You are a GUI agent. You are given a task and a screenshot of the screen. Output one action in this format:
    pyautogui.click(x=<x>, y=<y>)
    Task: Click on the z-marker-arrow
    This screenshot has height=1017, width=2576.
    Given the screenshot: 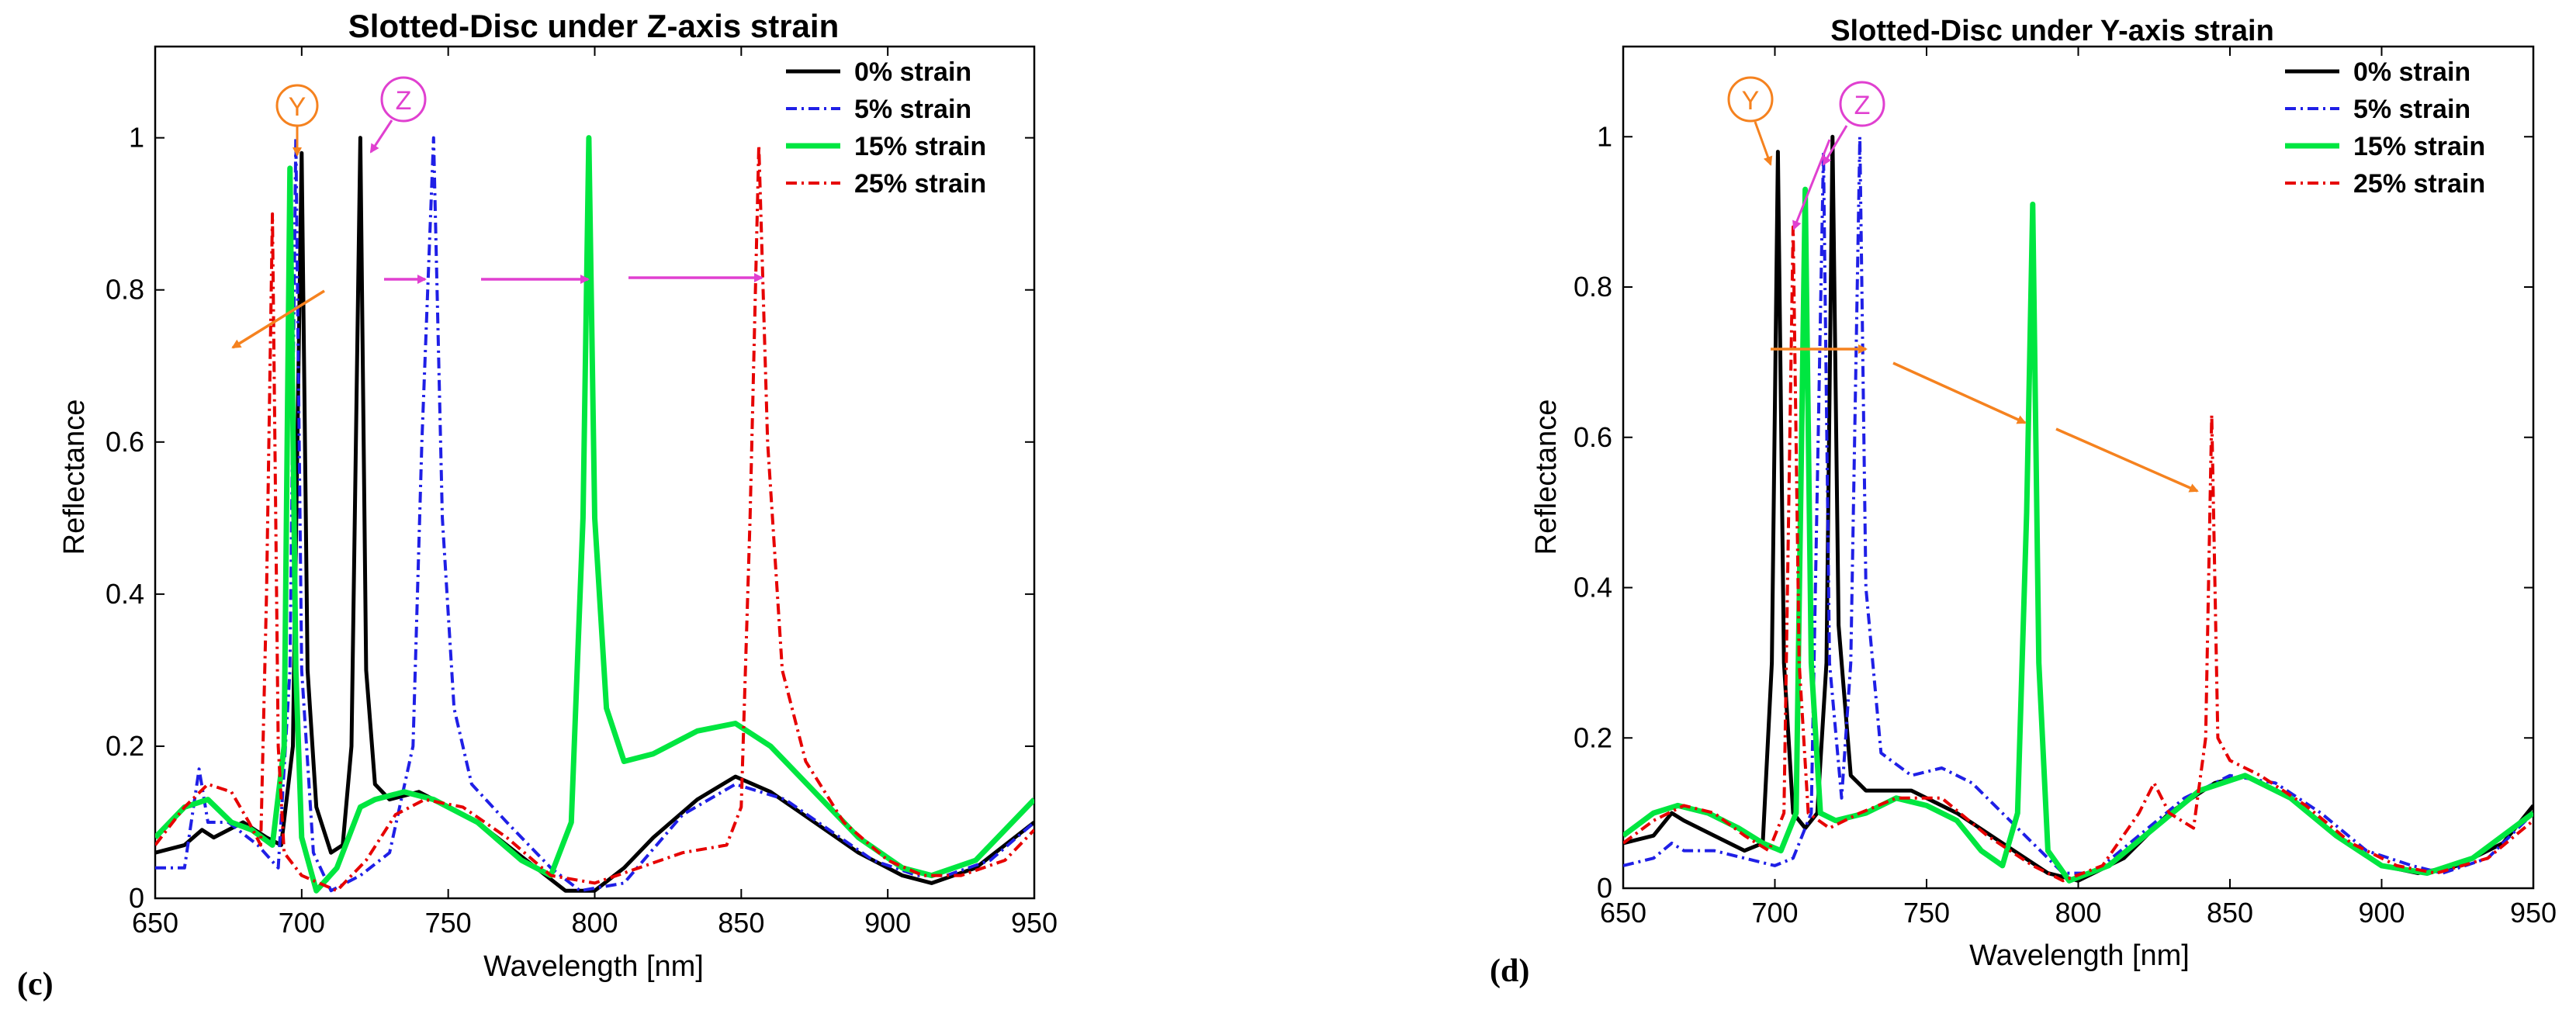 What is the action you would take?
    pyautogui.click(x=381, y=136)
    